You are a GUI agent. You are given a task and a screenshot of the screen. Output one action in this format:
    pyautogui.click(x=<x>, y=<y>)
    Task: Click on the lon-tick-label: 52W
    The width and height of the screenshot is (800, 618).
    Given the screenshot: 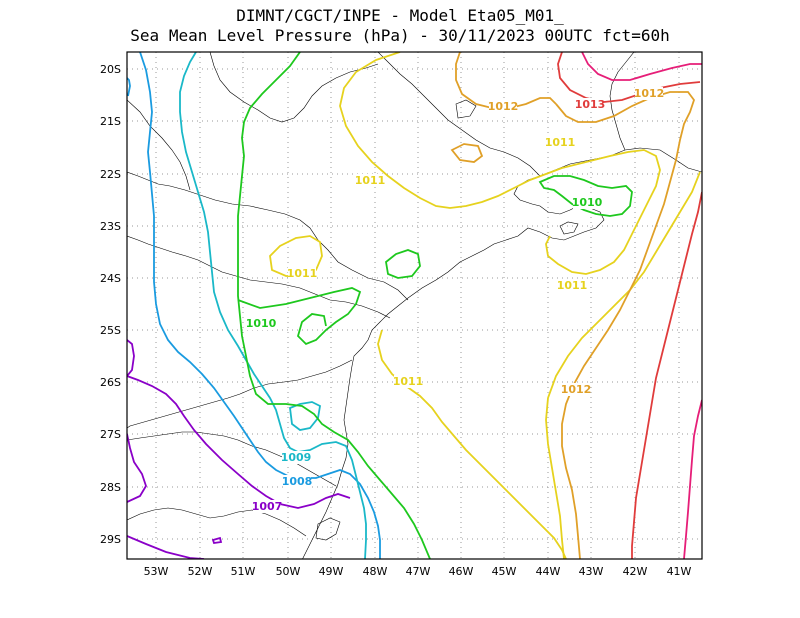 What is the action you would take?
    pyautogui.click(x=200, y=571)
    